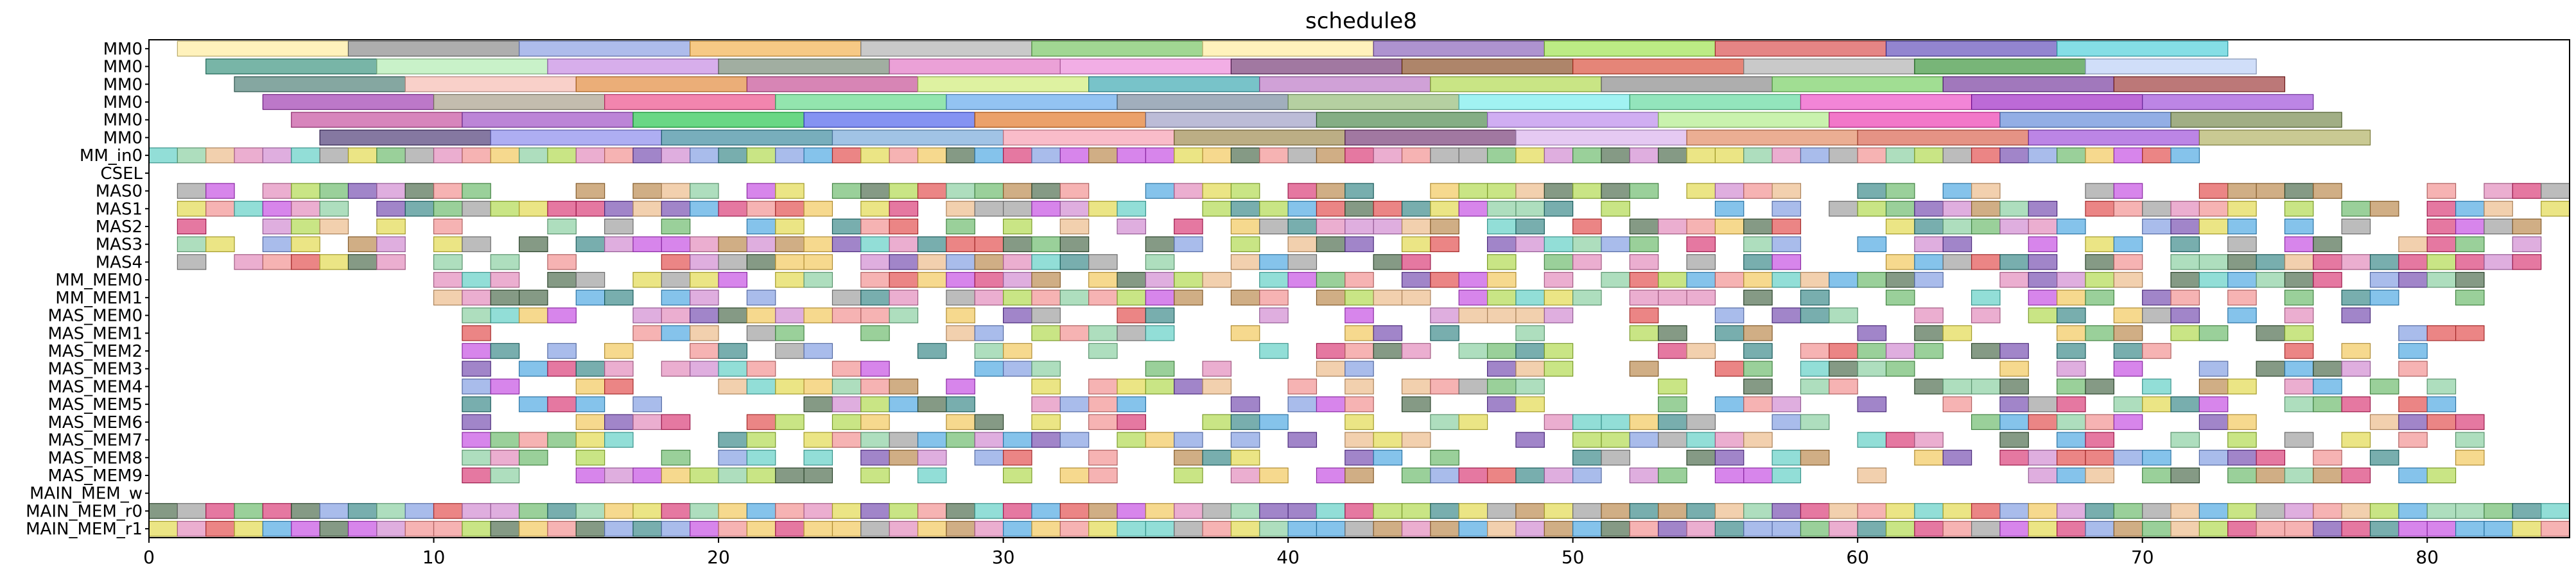 The image size is (2576, 580). What do you see at coordinates (95, 387) in the screenshot?
I see `row-label: MAS_MEM4` at bounding box center [95, 387].